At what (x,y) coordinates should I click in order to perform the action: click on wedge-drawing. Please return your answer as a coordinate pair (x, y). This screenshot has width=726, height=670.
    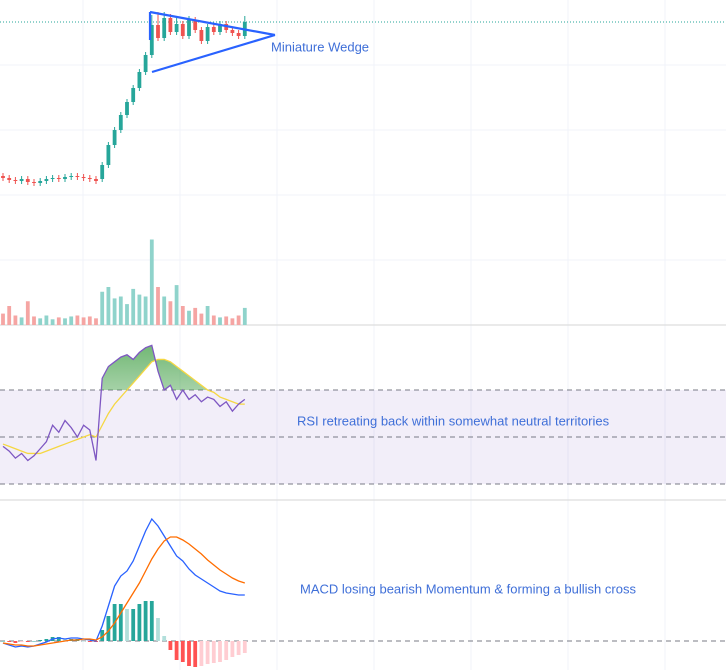
    Looking at the image, I should click on (212, 42).